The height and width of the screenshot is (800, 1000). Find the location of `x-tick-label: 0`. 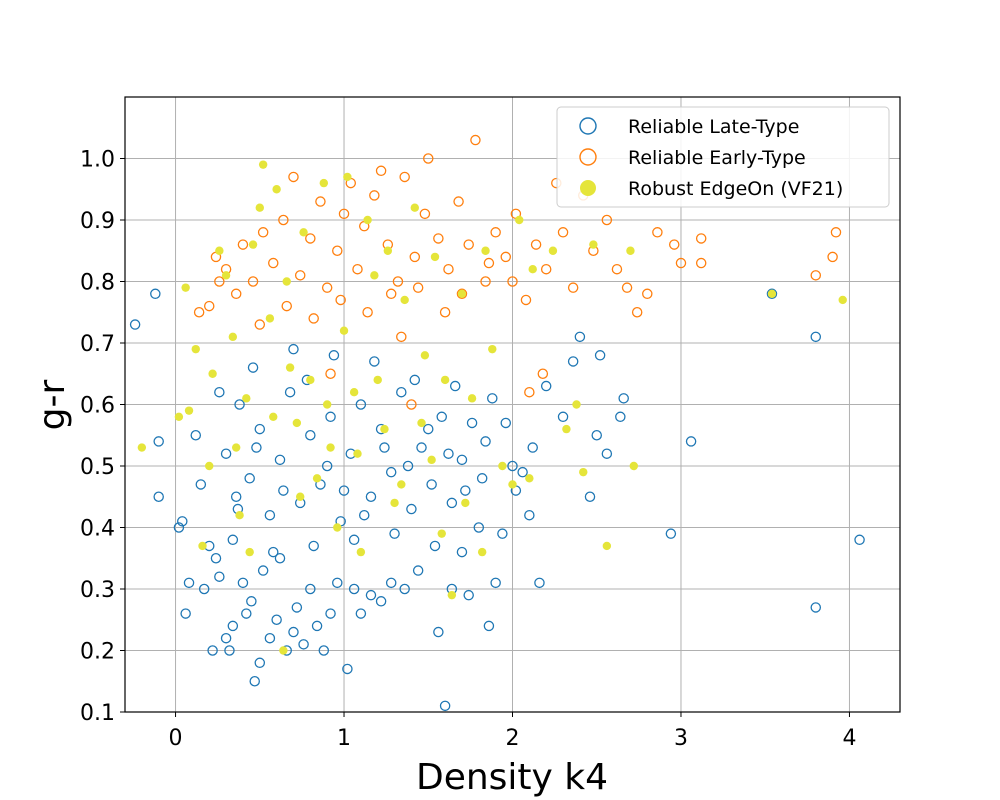

x-tick-label: 0 is located at coordinates (176, 738).